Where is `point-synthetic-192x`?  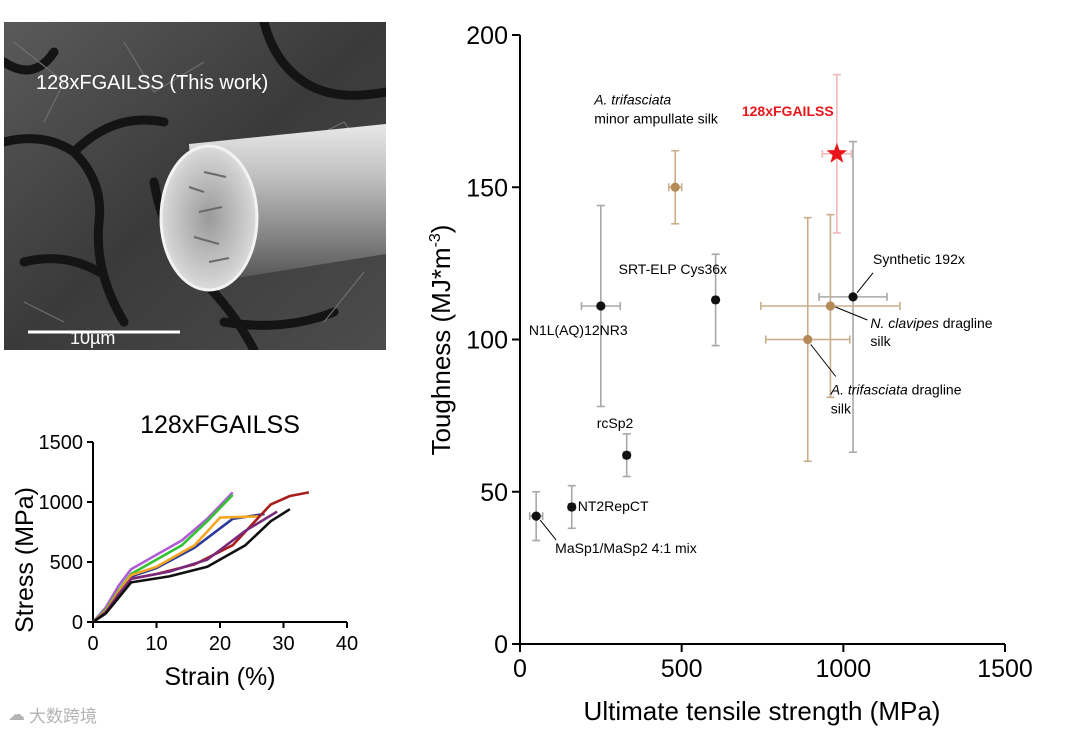
point-synthetic-192x is located at coordinates (853, 297).